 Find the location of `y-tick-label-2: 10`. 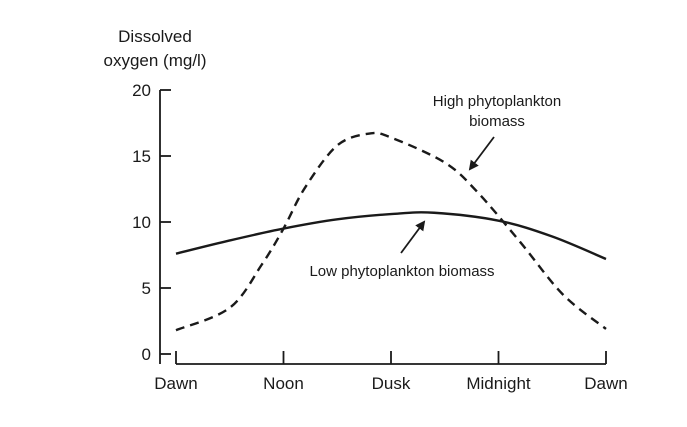

y-tick-label-2: 10 is located at coordinates (141, 222).